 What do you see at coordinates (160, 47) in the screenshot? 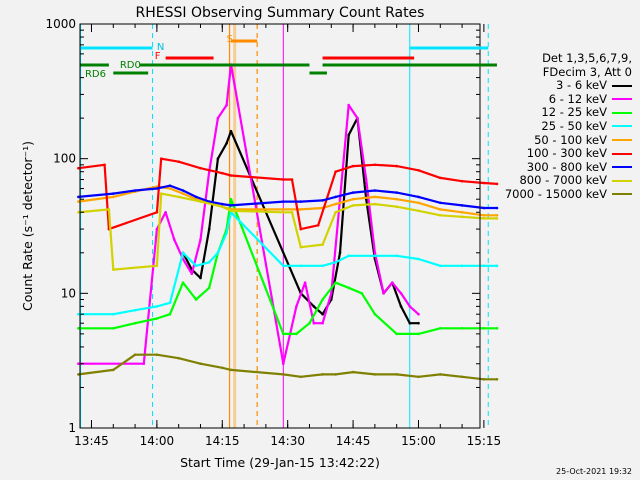
I see `annot-night-label: N` at bounding box center [160, 47].